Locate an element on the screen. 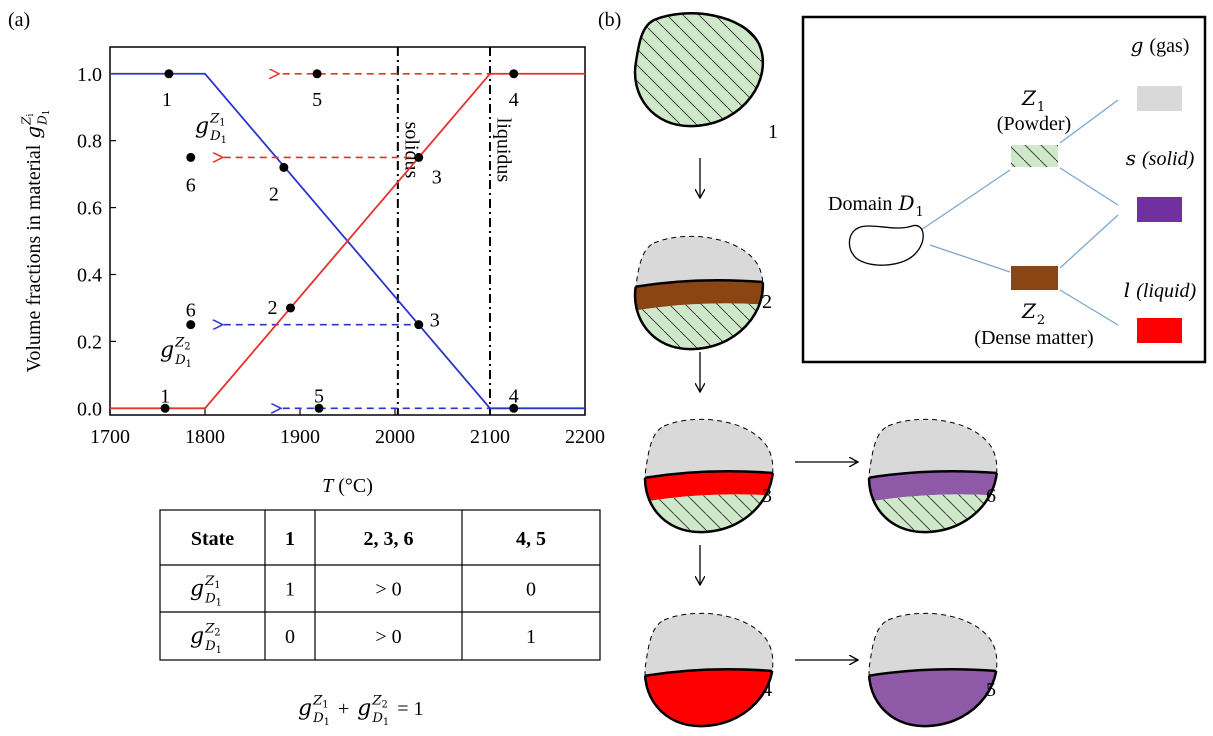  domain-symbol: D is located at coordinates (905, 203).